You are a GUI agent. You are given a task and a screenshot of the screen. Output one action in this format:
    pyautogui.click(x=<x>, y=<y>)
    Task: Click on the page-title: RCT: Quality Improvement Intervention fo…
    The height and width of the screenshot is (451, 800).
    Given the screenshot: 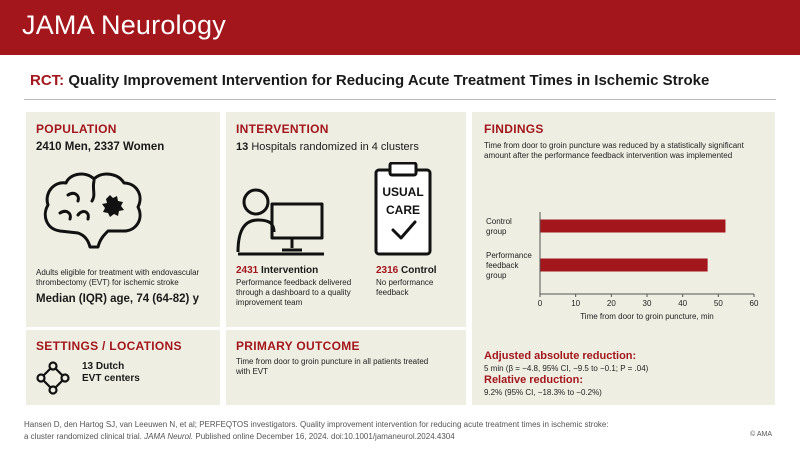 What is the action you would take?
    pyautogui.click(x=405, y=80)
    